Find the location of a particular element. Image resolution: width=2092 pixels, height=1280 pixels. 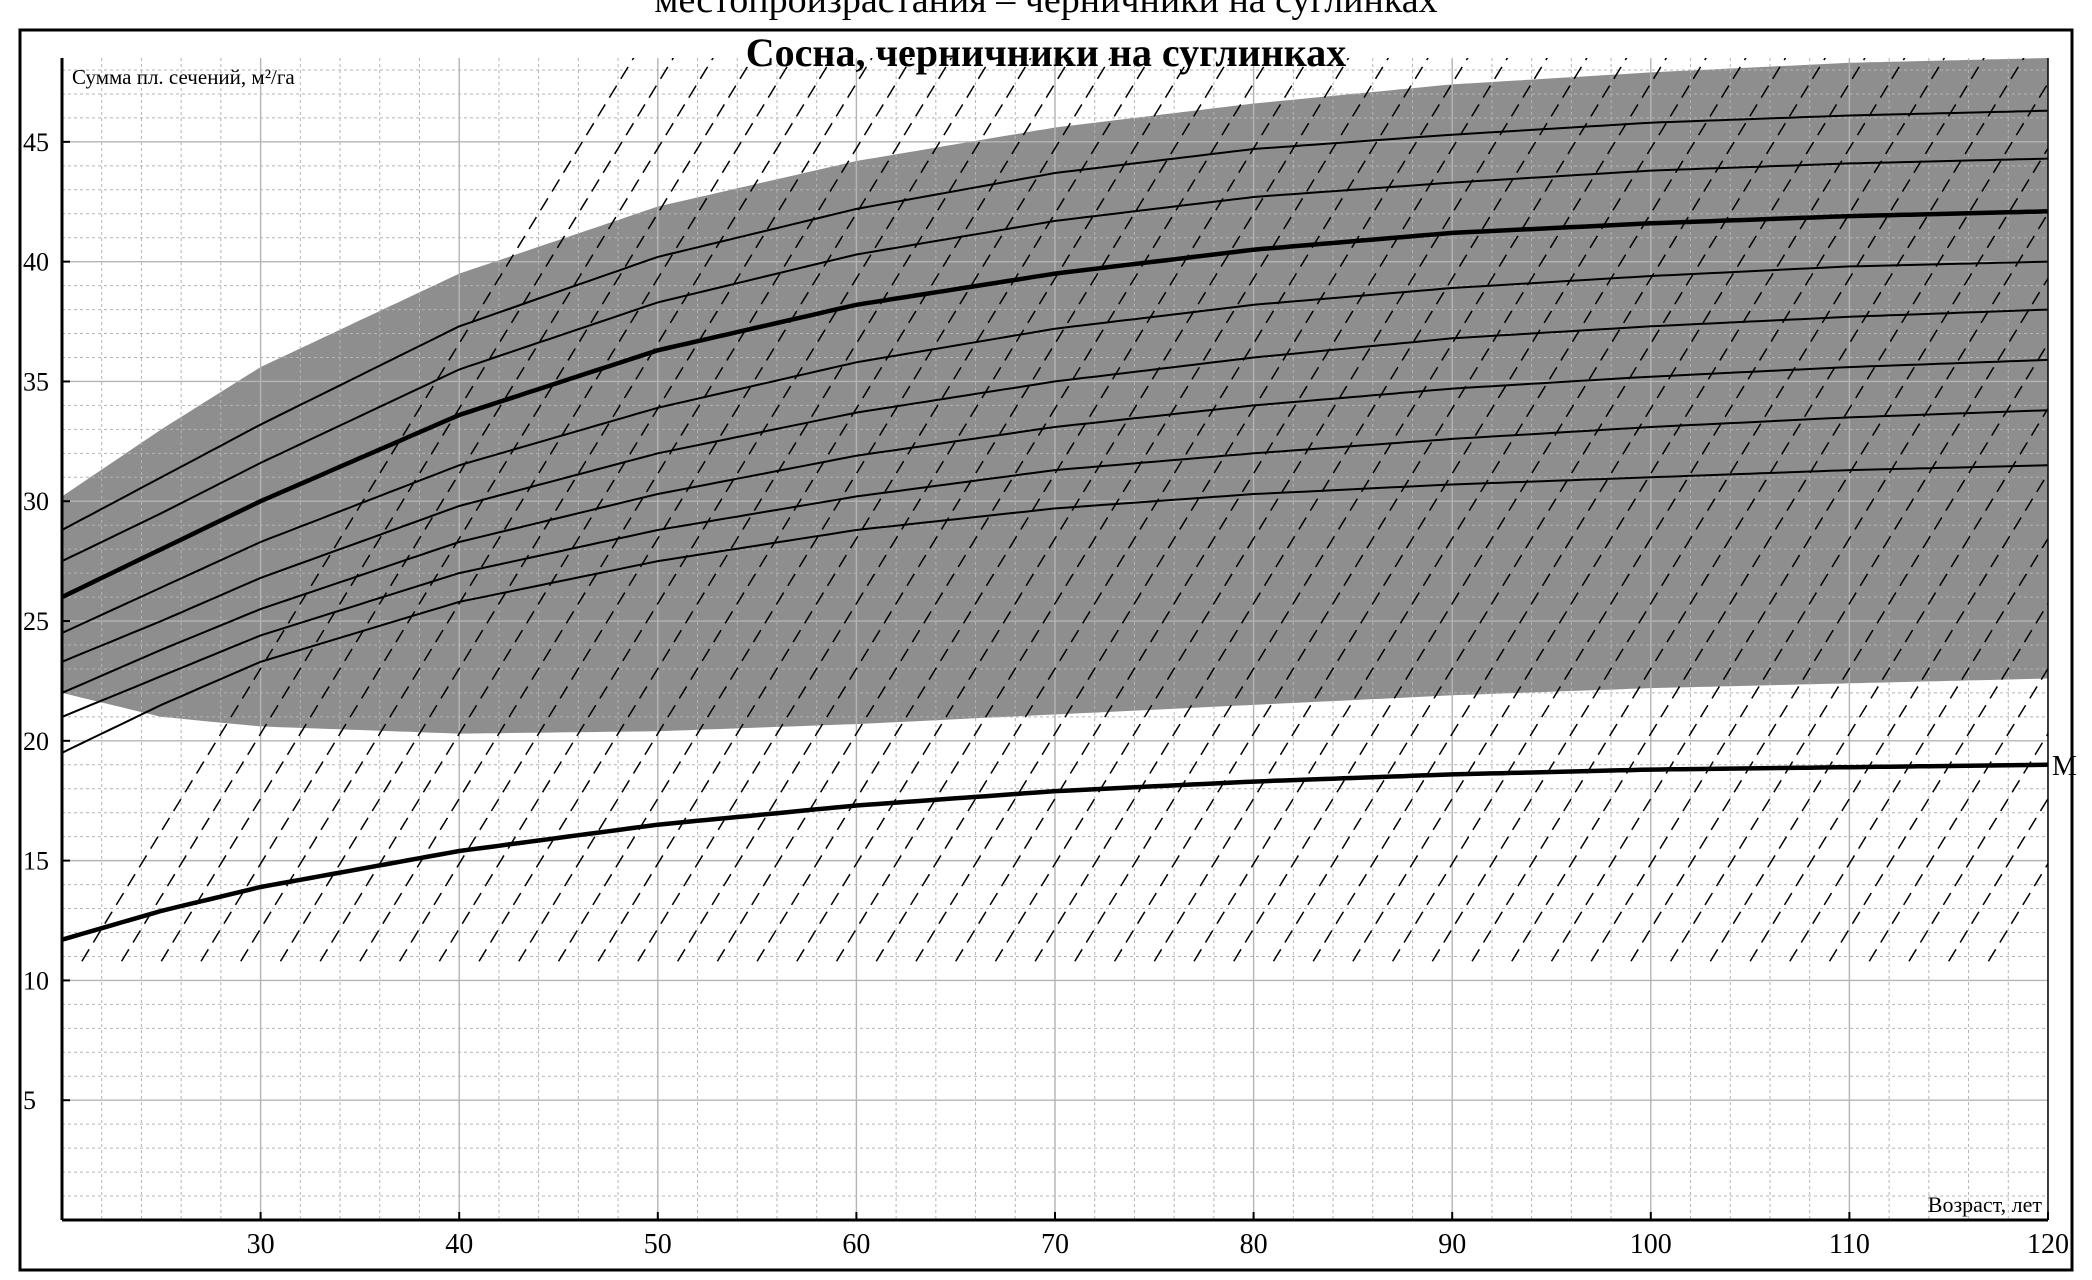

x-tick-label: 70 is located at coordinates (1055, 1244).